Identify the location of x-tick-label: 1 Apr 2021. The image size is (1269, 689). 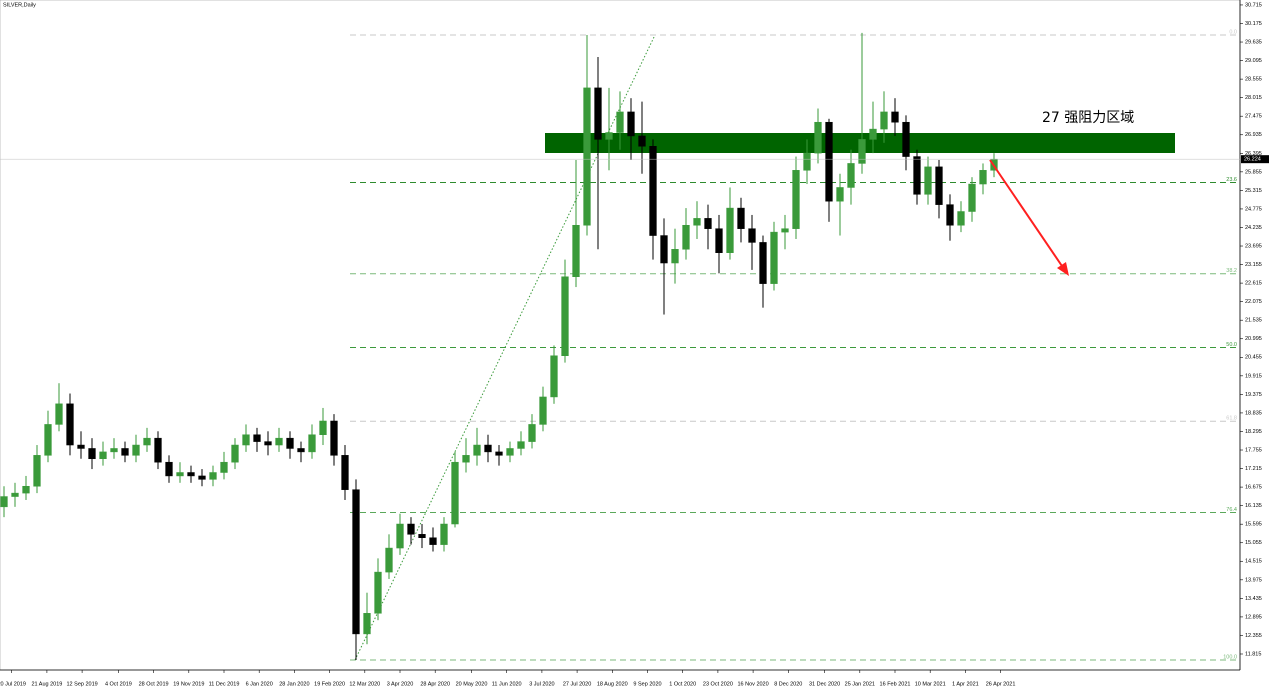
(965, 684).